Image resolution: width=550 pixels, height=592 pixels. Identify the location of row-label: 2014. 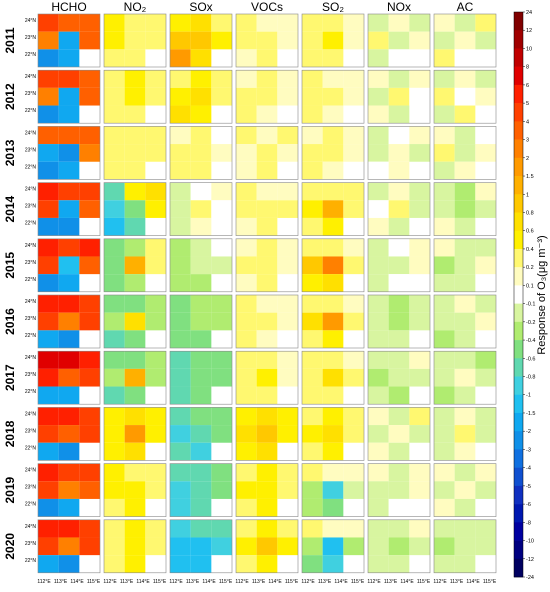
(10, 208).